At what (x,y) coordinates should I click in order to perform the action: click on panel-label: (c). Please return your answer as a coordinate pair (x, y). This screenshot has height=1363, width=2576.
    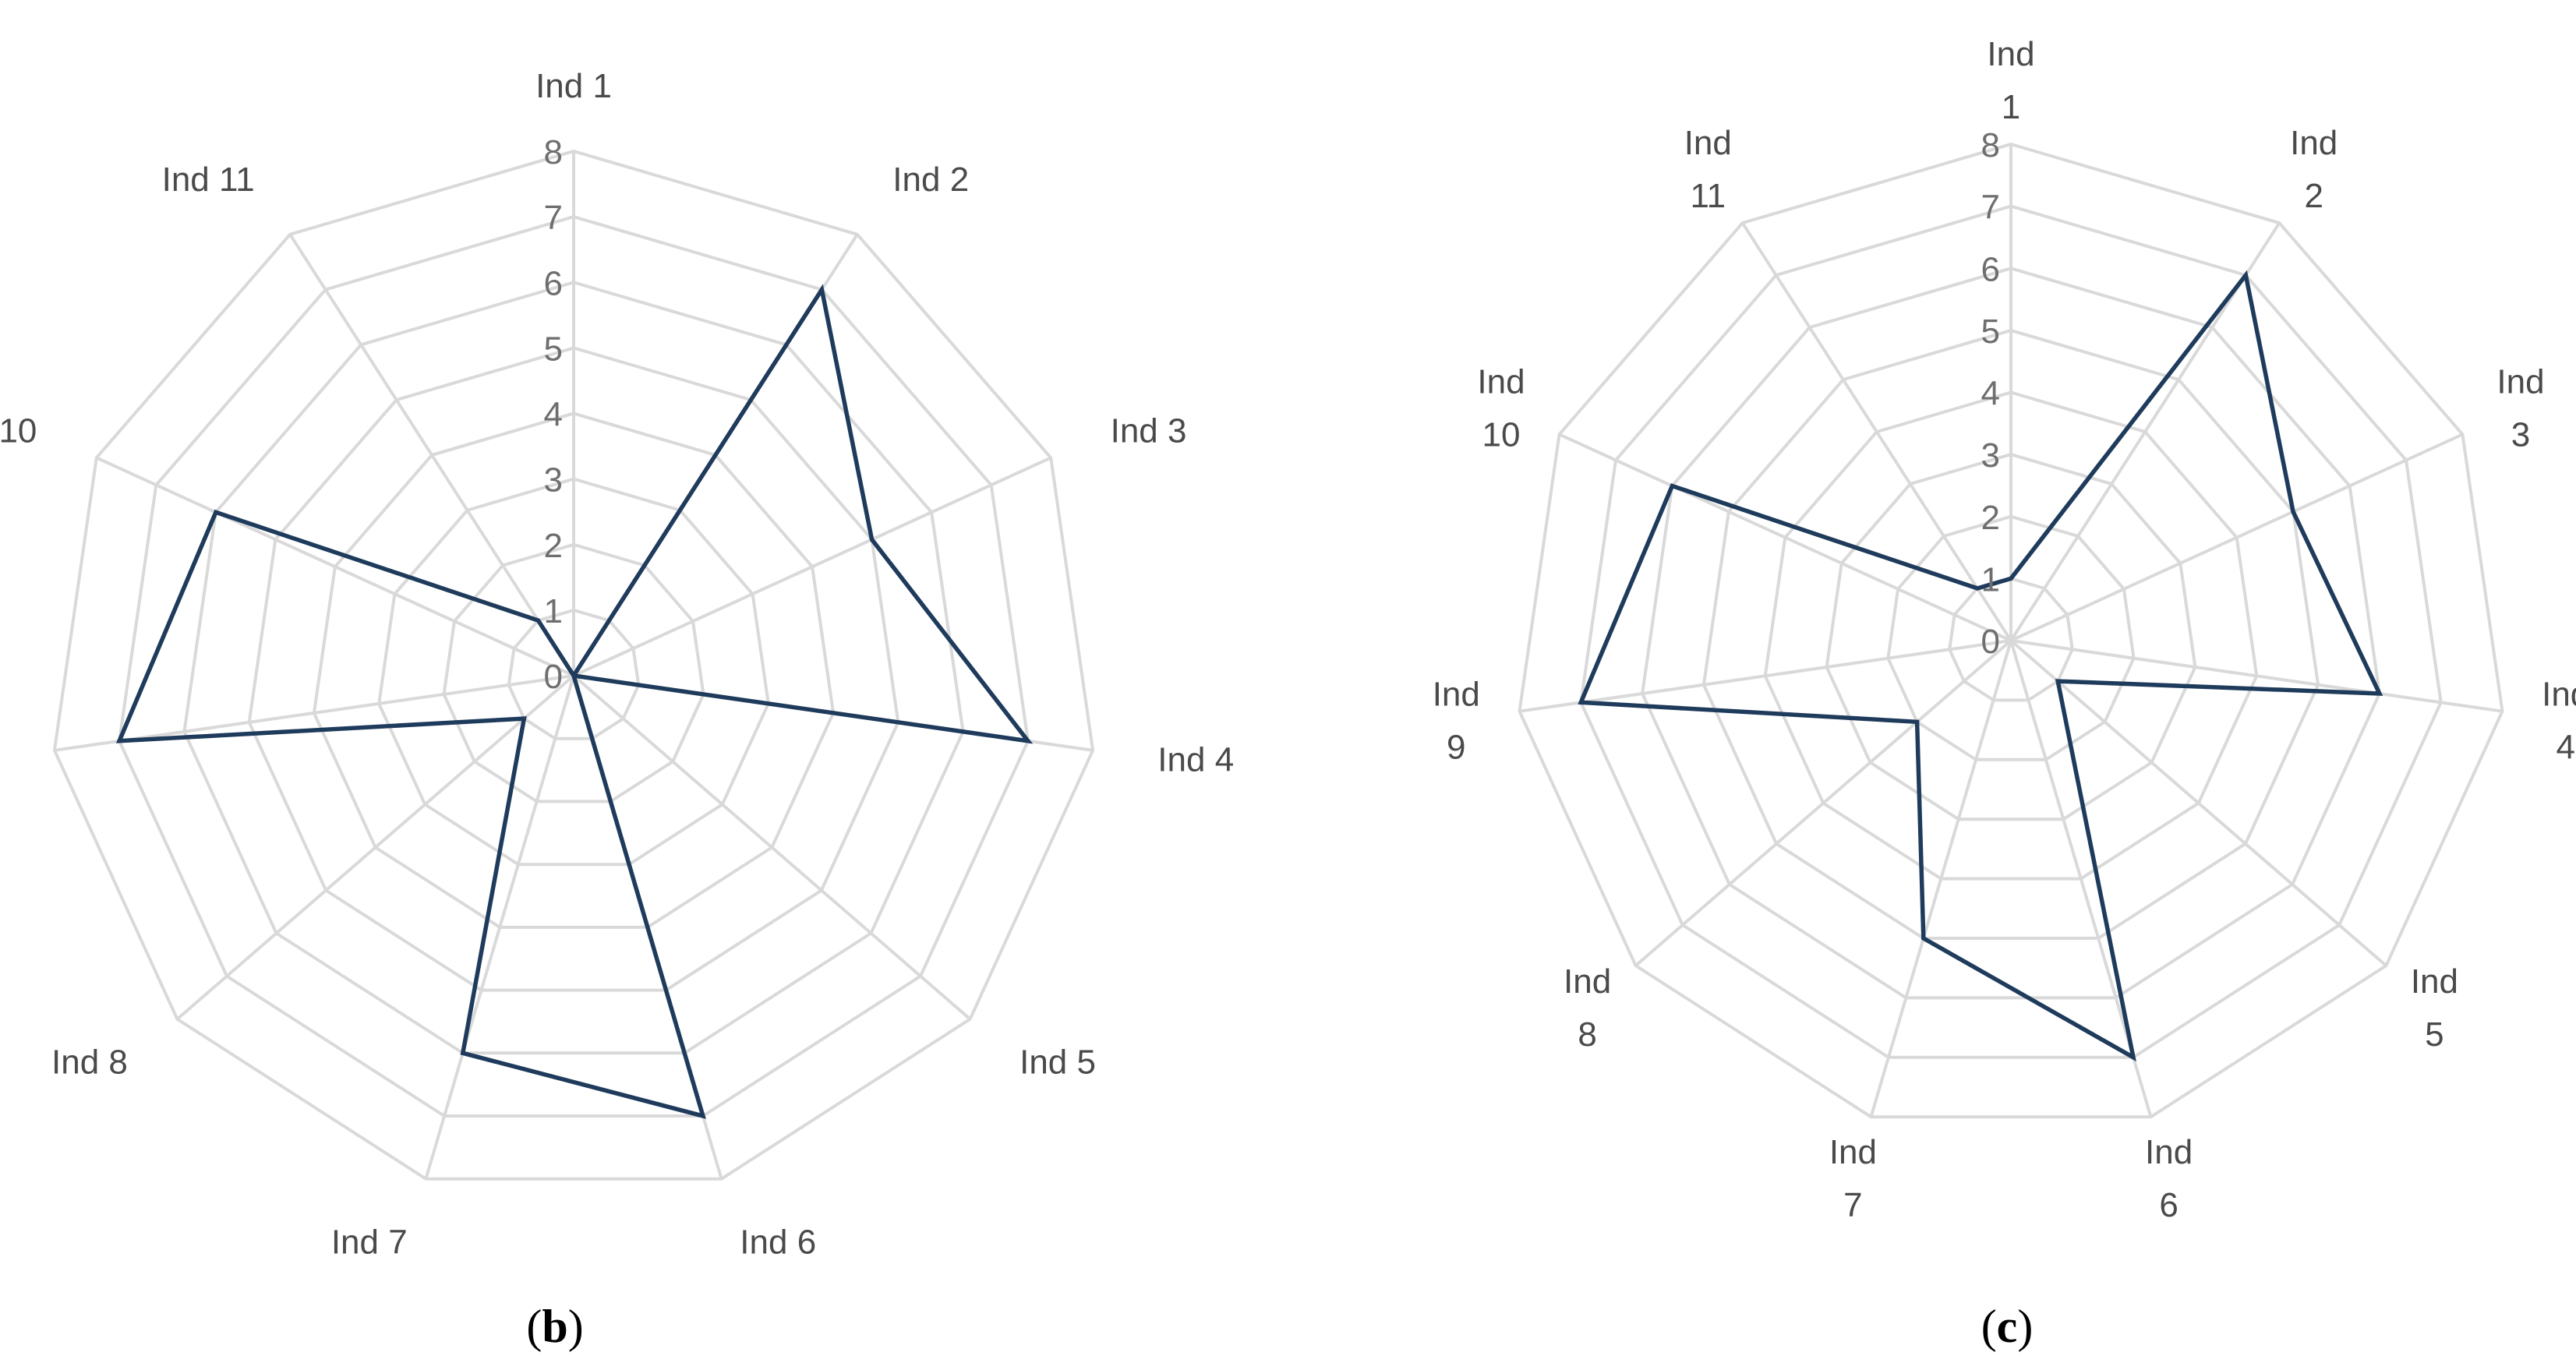
    Looking at the image, I should click on (2007, 1326).